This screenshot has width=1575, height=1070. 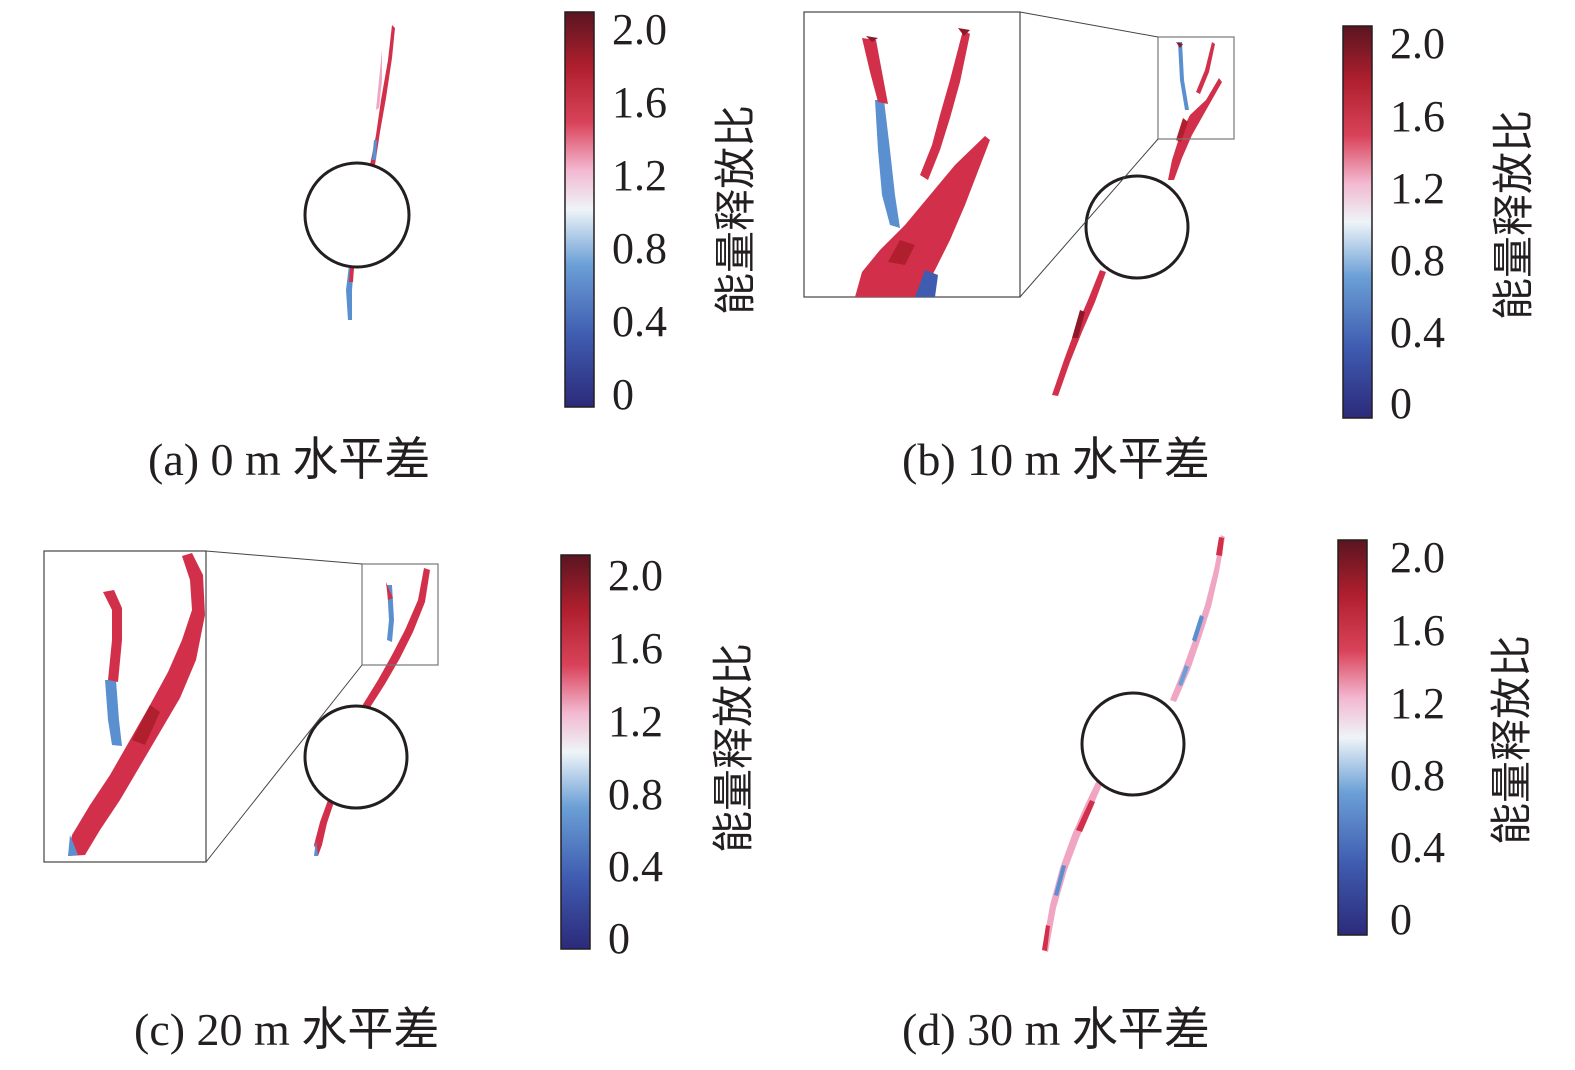 What do you see at coordinates (1195, 111) in the screenshot?
I see `crack-upper-b` at bounding box center [1195, 111].